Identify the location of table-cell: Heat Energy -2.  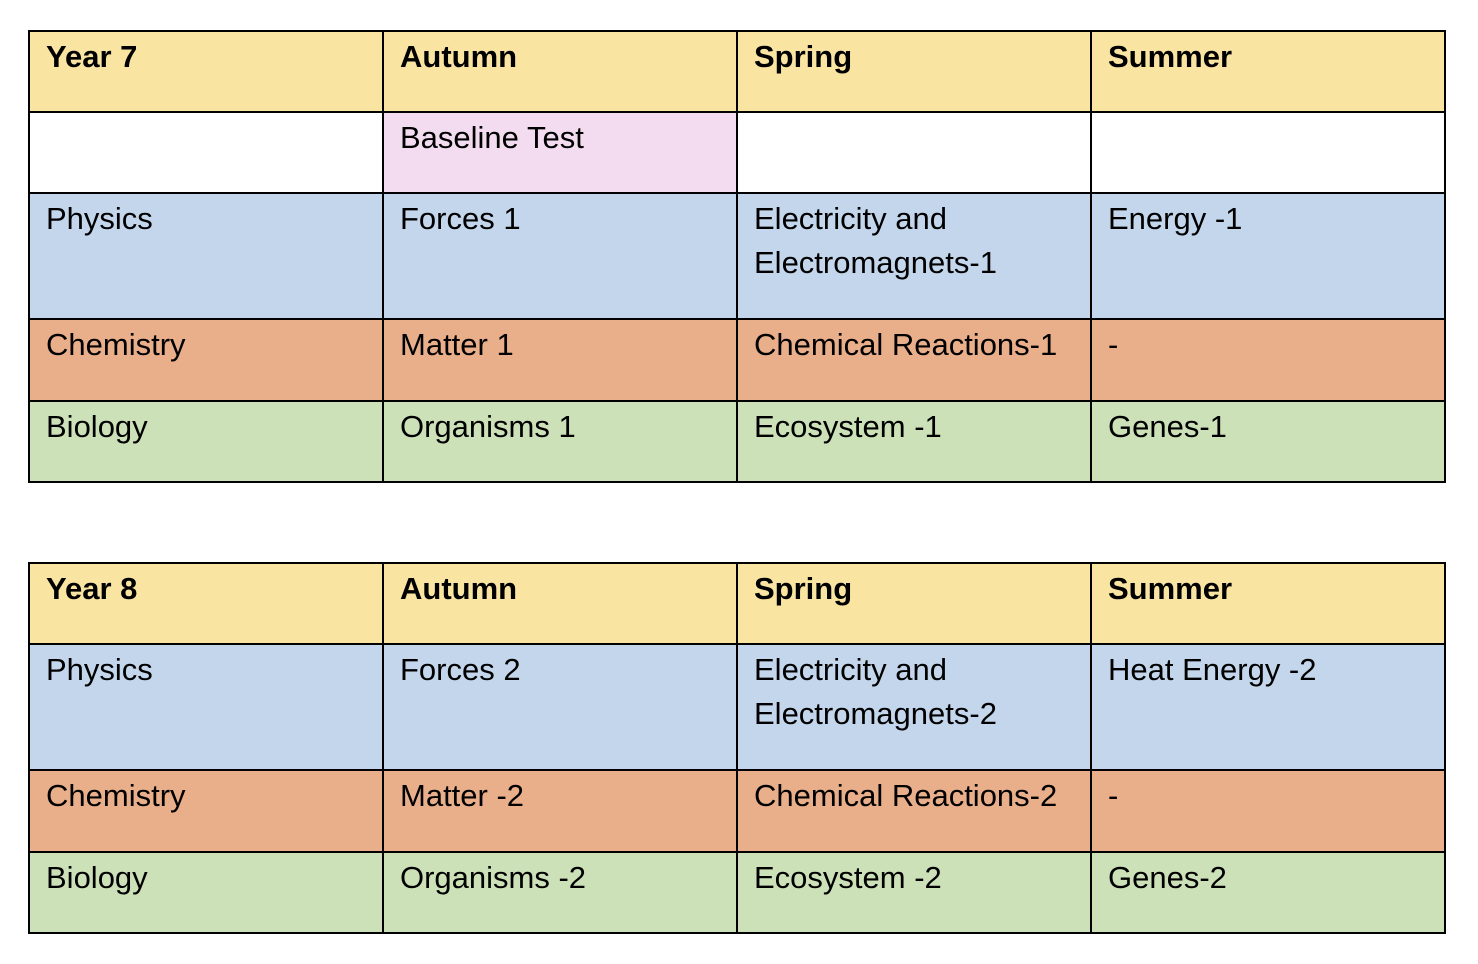
(1268, 707).